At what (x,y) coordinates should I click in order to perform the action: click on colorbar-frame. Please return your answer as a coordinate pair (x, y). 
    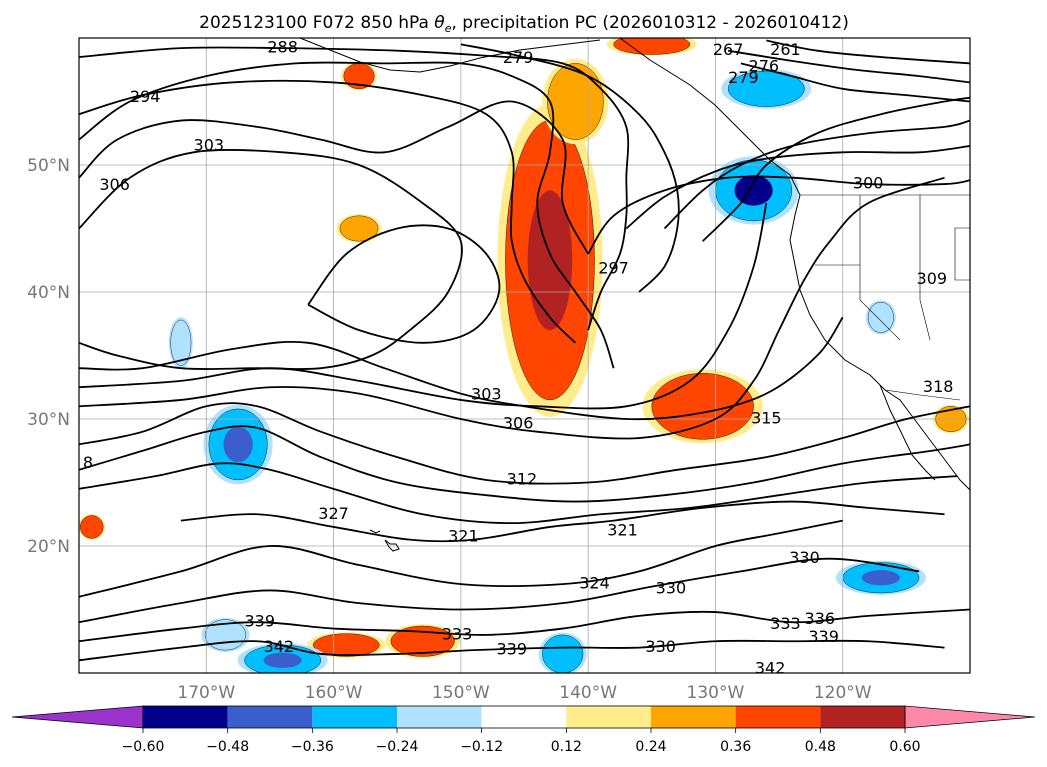
    Looking at the image, I should click on (524, 717).